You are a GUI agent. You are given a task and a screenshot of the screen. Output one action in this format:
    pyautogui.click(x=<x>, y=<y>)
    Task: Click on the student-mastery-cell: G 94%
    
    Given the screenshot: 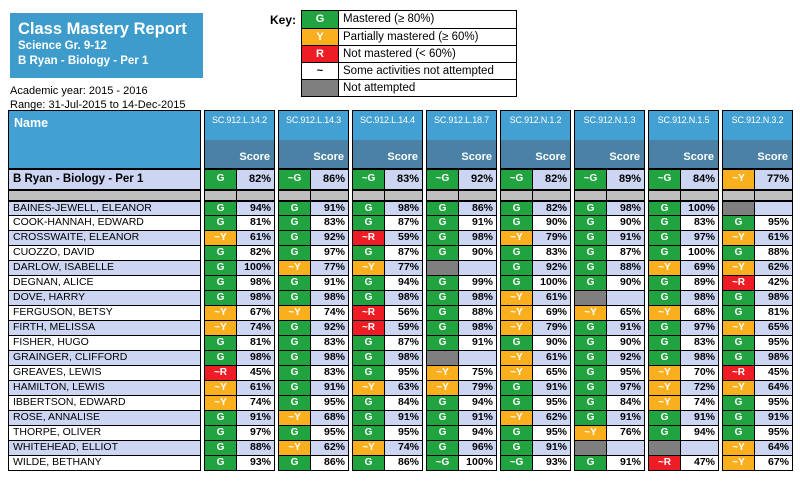 What is the action you would take?
    pyautogui.click(x=387, y=282)
    